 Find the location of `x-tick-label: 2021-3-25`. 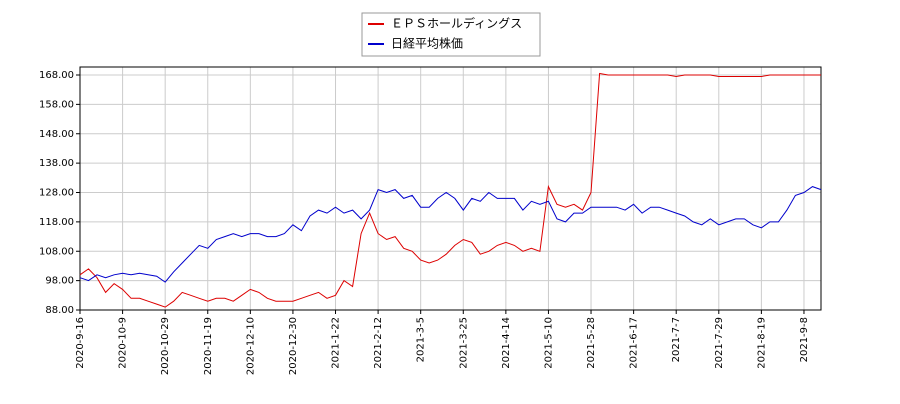

x-tick-label: 2021-3-25 is located at coordinates (463, 343).